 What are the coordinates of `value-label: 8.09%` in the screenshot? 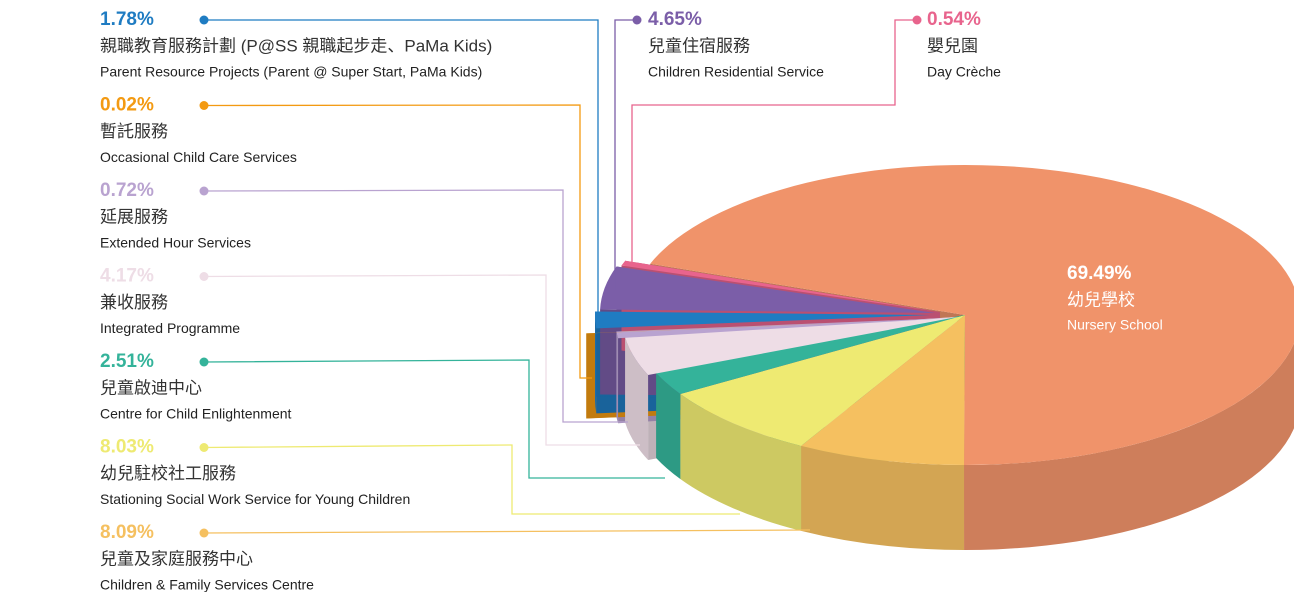 It's located at (127, 532).